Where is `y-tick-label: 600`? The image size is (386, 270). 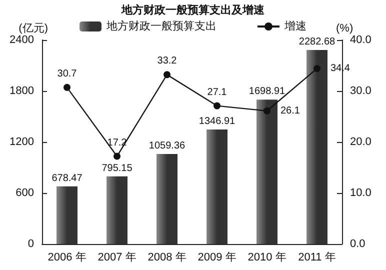
y-tick-label: 600 is located at coordinates (25, 193).